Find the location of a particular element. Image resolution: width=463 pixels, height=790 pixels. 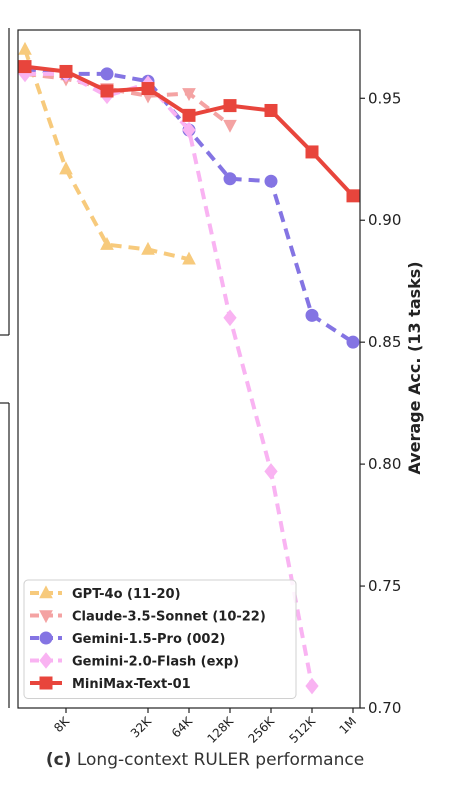

legend-item-minimax-text-01: MiniMax-Text-01 is located at coordinates (110, 684).